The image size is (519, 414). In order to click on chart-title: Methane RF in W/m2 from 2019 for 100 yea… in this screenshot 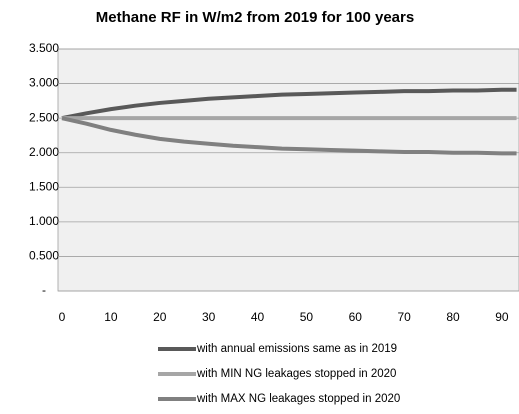, I will do `click(255, 17)`.